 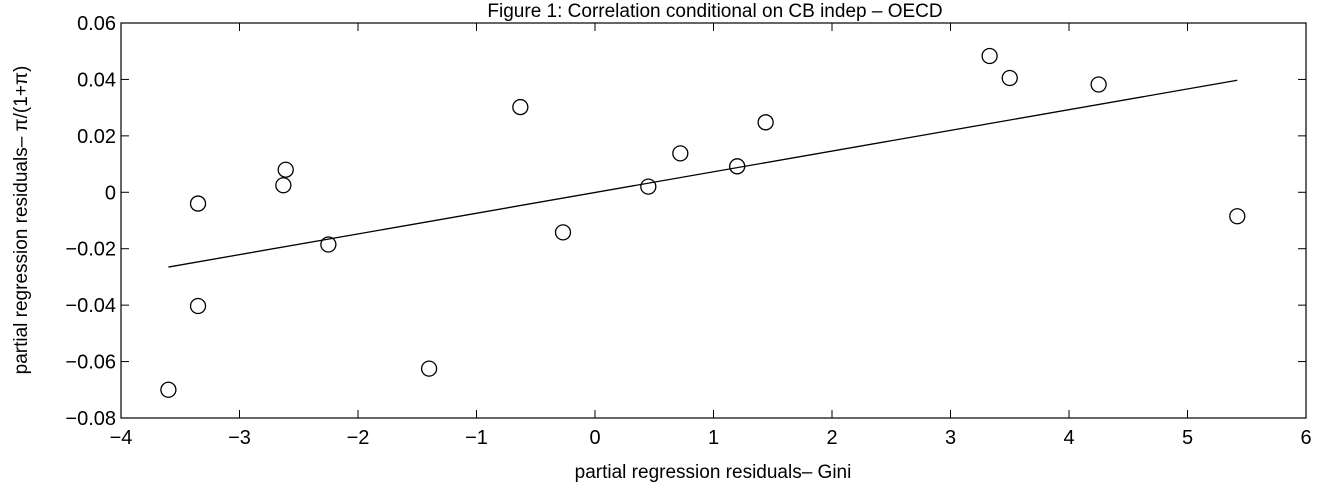 What do you see at coordinates (110, 193) in the screenshot?
I see `y-tick-label: 0` at bounding box center [110, 193].